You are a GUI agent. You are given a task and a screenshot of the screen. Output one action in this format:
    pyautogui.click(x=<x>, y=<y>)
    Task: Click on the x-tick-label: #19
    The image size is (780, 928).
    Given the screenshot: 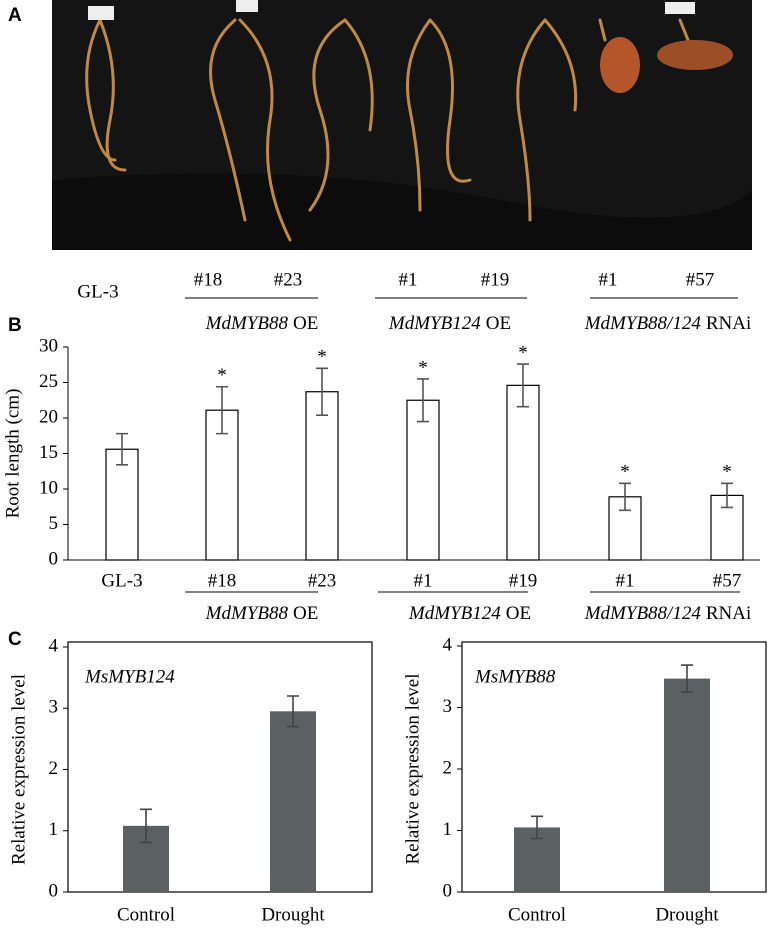 What is the action you would take?
    pyautogui.click(x=523, y=580)
    